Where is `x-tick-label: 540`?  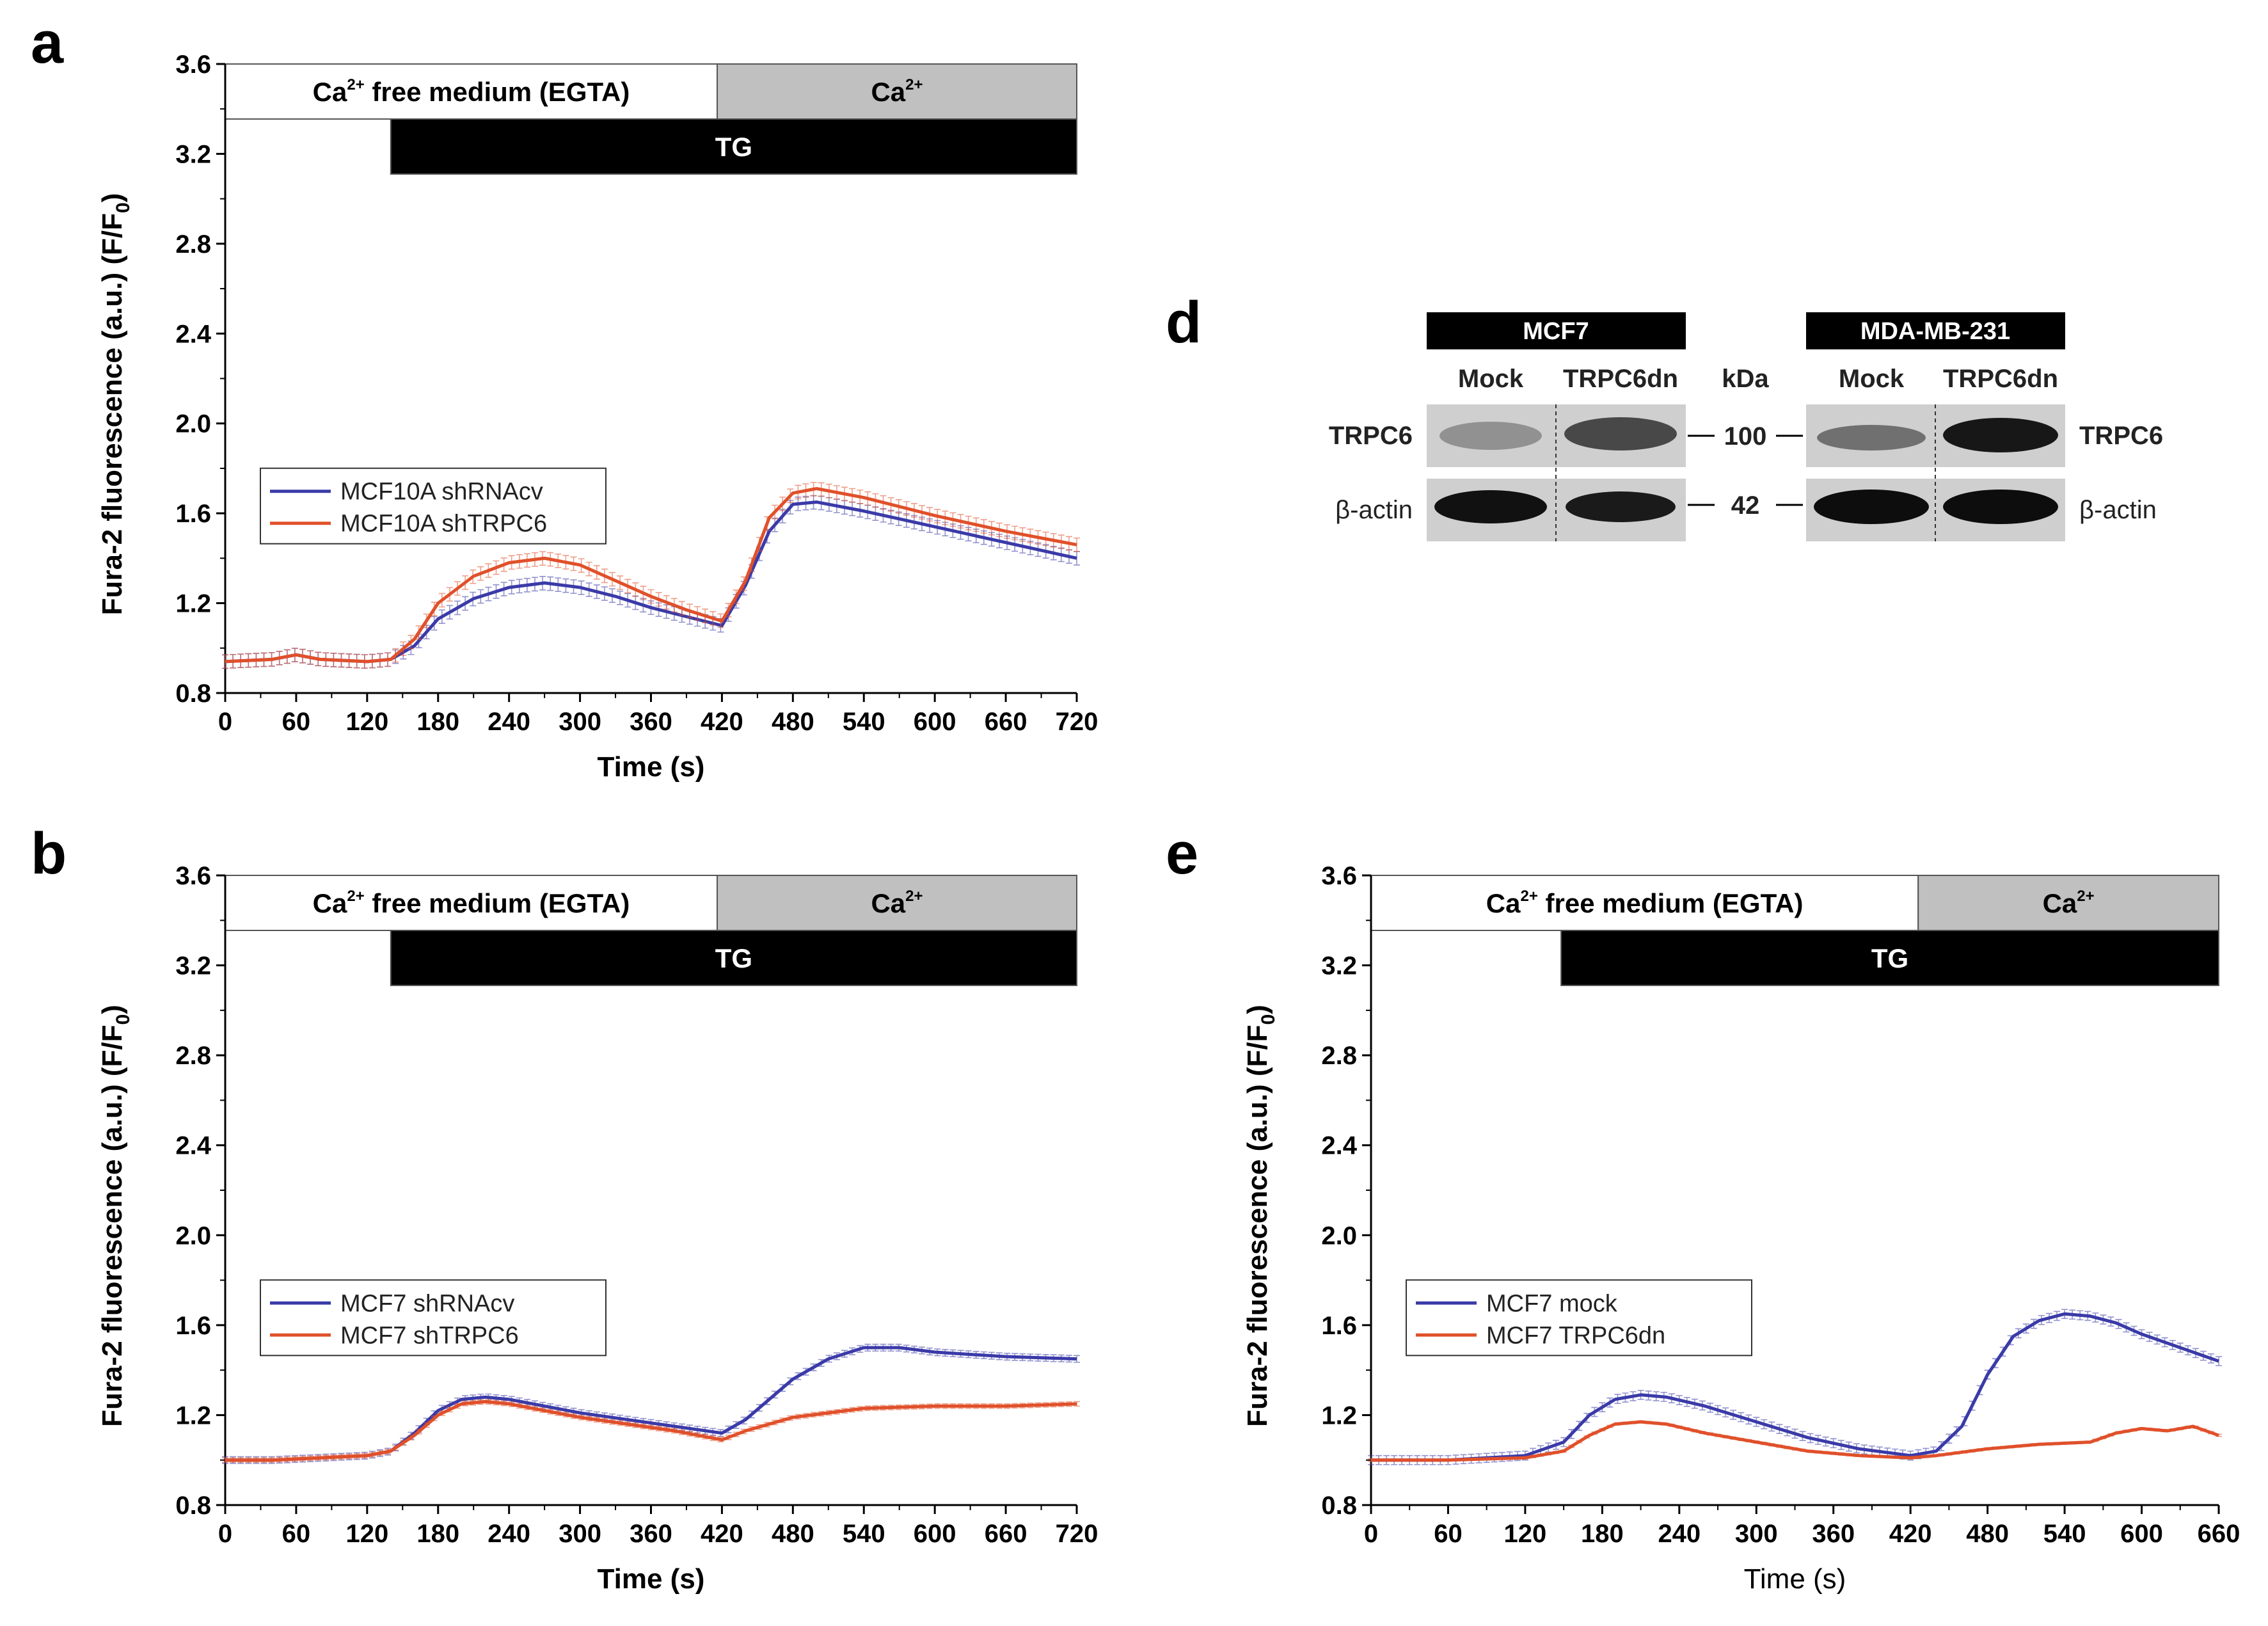
x-tick-label: 540 is located at coordinates (864, 1534).